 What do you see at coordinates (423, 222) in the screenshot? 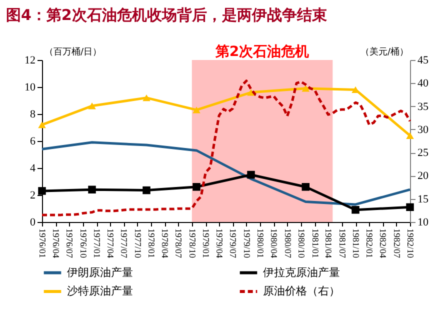
I see `y2-tick-label: 10` at bounding box center [423, 222].